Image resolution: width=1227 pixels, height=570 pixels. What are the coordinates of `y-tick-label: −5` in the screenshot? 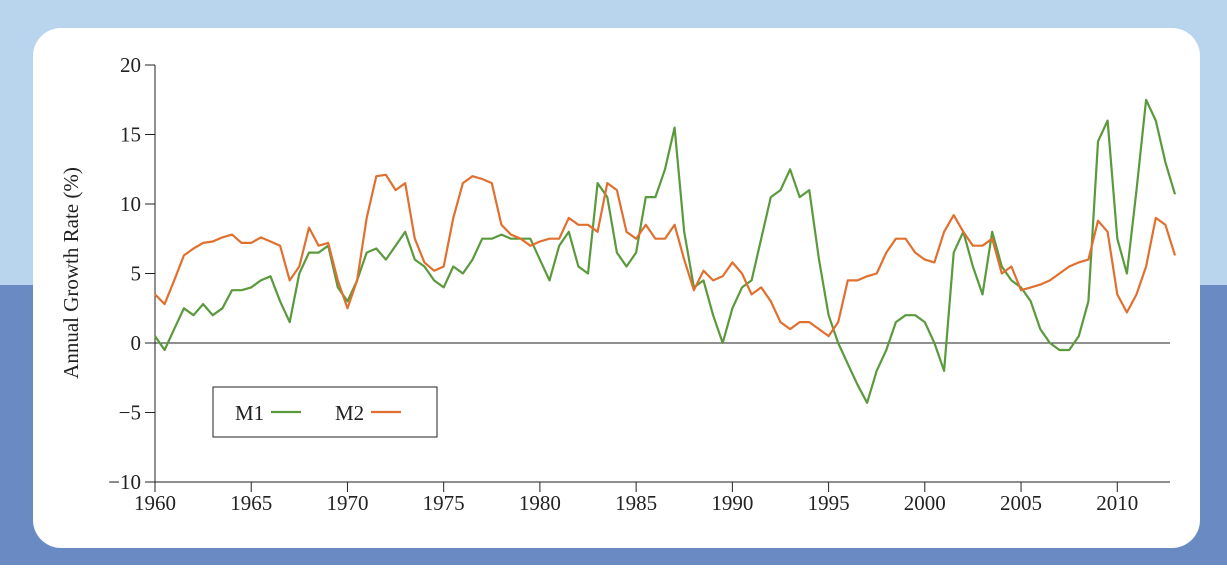 It's located at (130, 413).